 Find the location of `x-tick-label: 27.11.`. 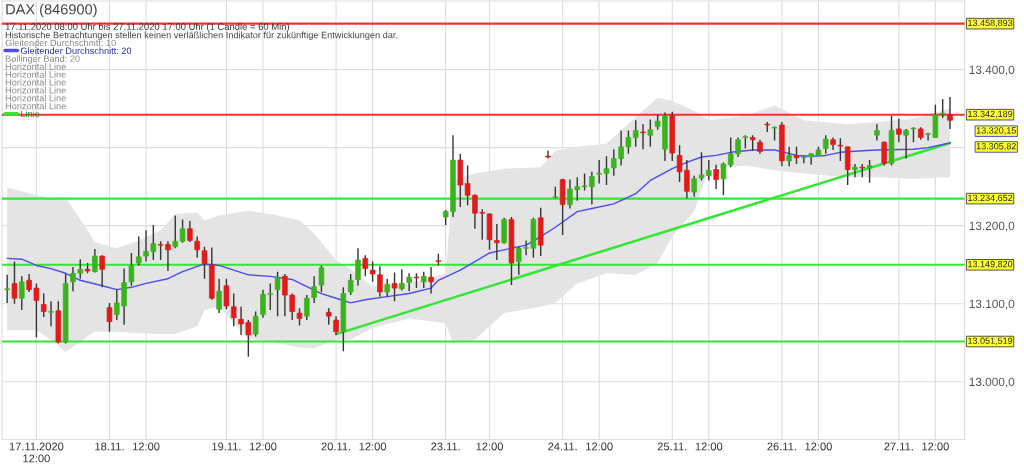

x-tick-label: 27.11. is located at coordinates (898, 446).